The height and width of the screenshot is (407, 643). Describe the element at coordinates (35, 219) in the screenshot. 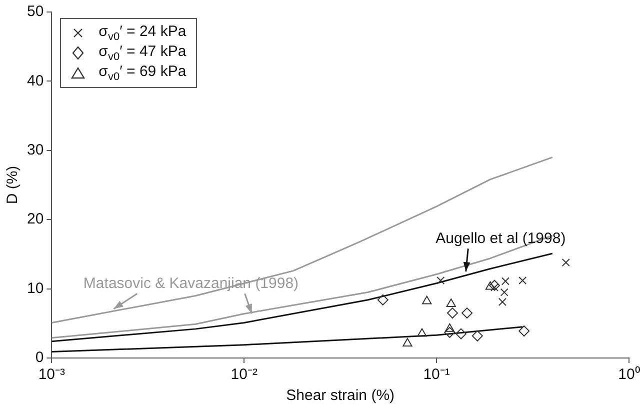

I see `y-tick-label: 20` at that location.